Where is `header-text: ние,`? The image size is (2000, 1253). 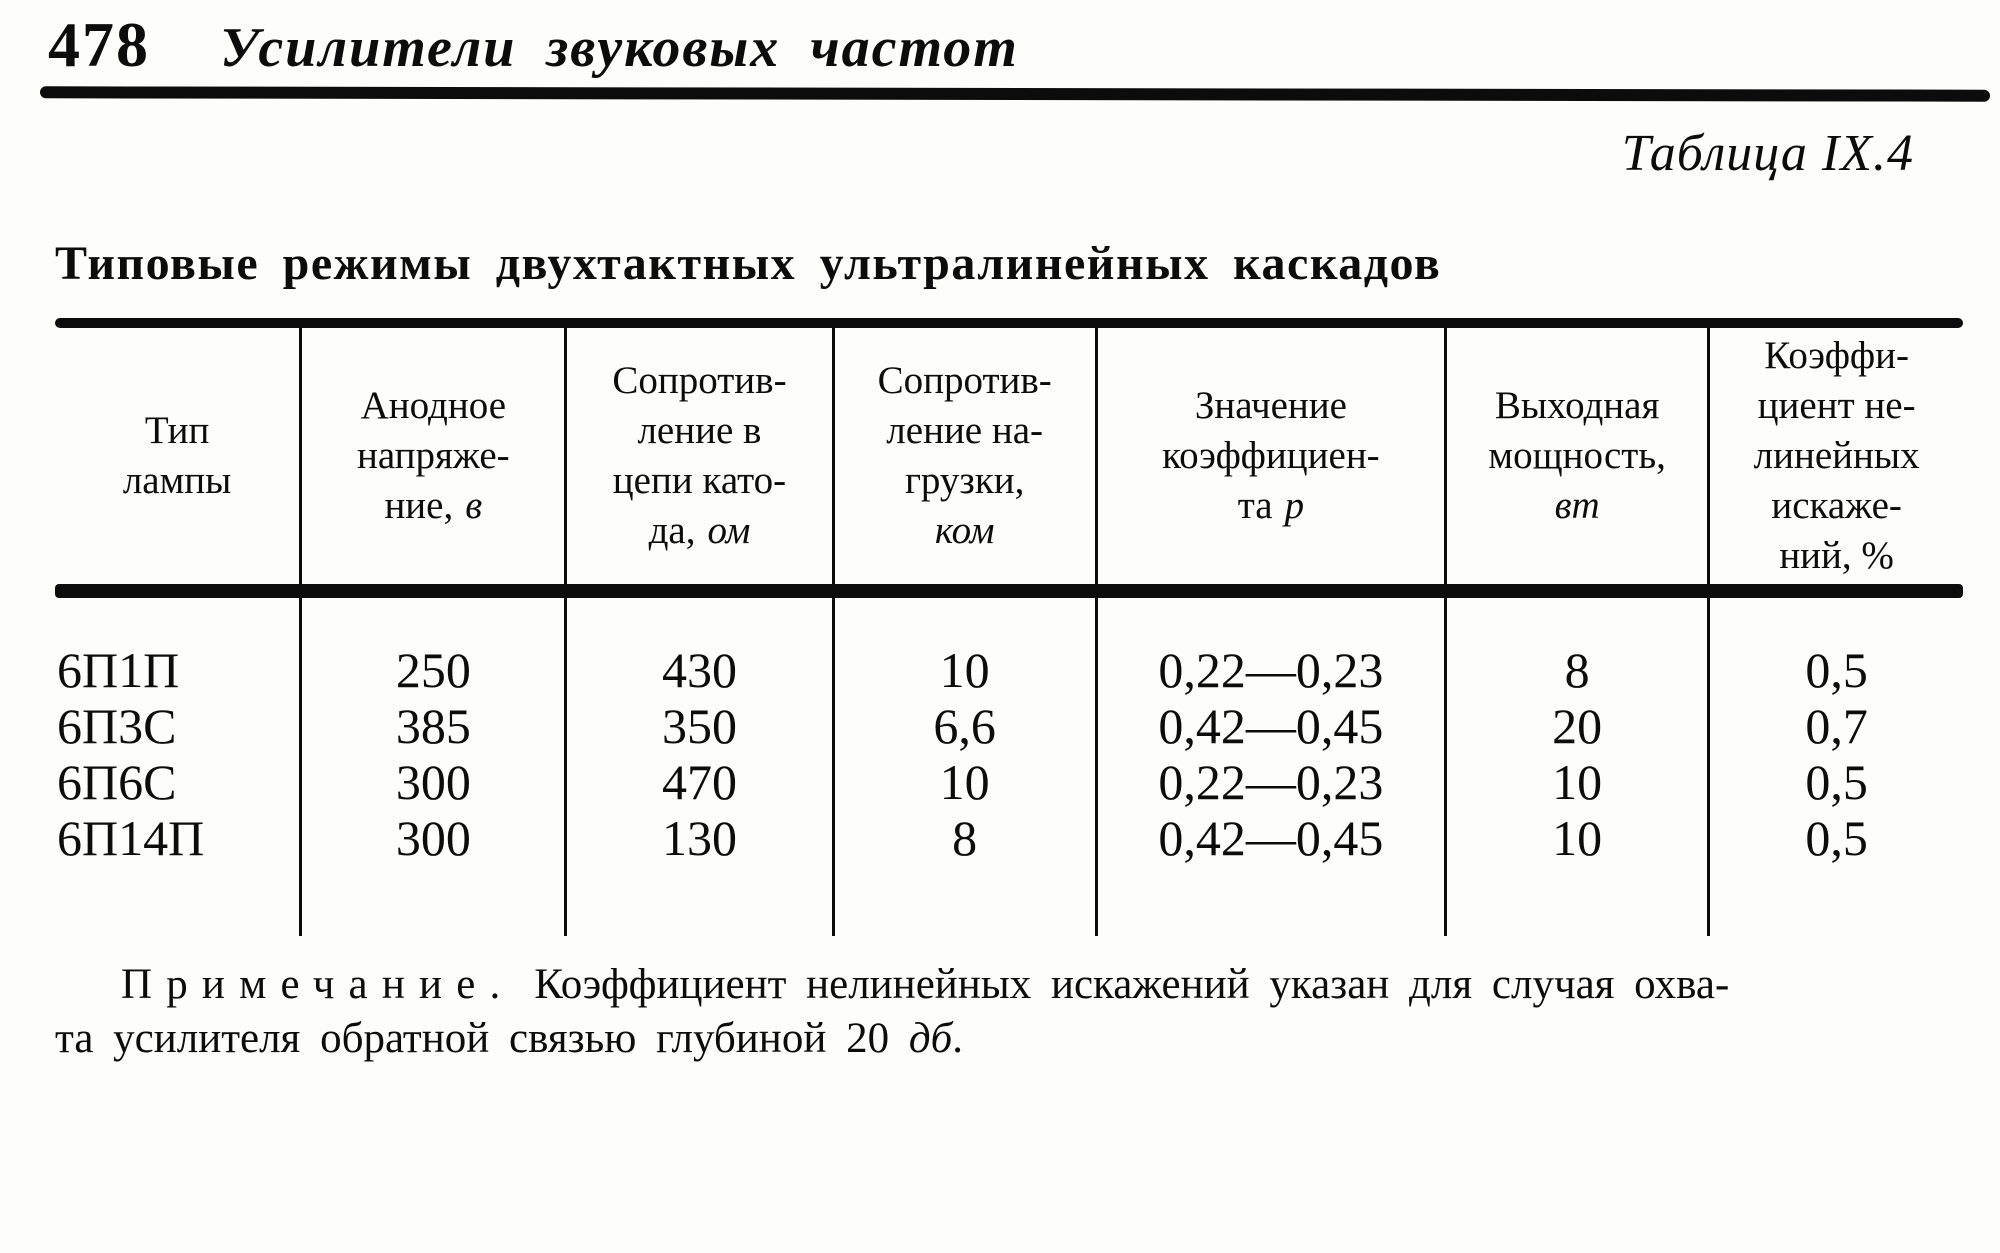
header-text: ние, is located at coordinates (419, 505).